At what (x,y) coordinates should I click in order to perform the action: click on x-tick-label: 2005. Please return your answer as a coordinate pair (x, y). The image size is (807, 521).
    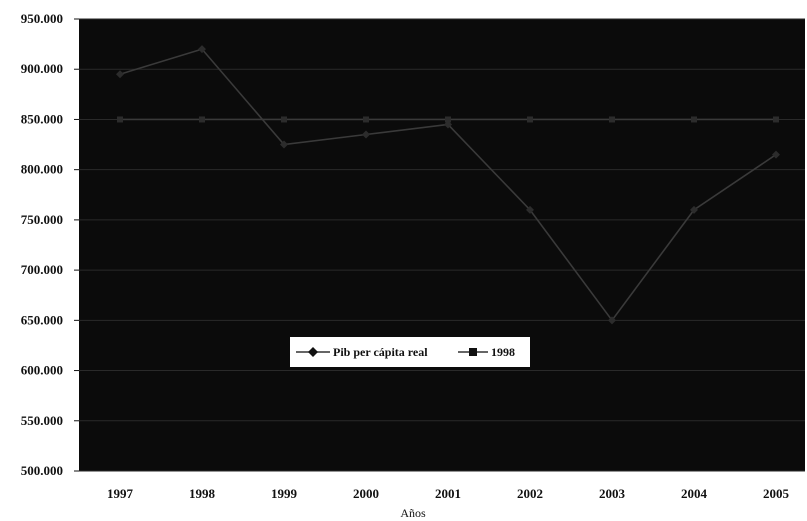
    Looking at the image, I should click on (776, 493).